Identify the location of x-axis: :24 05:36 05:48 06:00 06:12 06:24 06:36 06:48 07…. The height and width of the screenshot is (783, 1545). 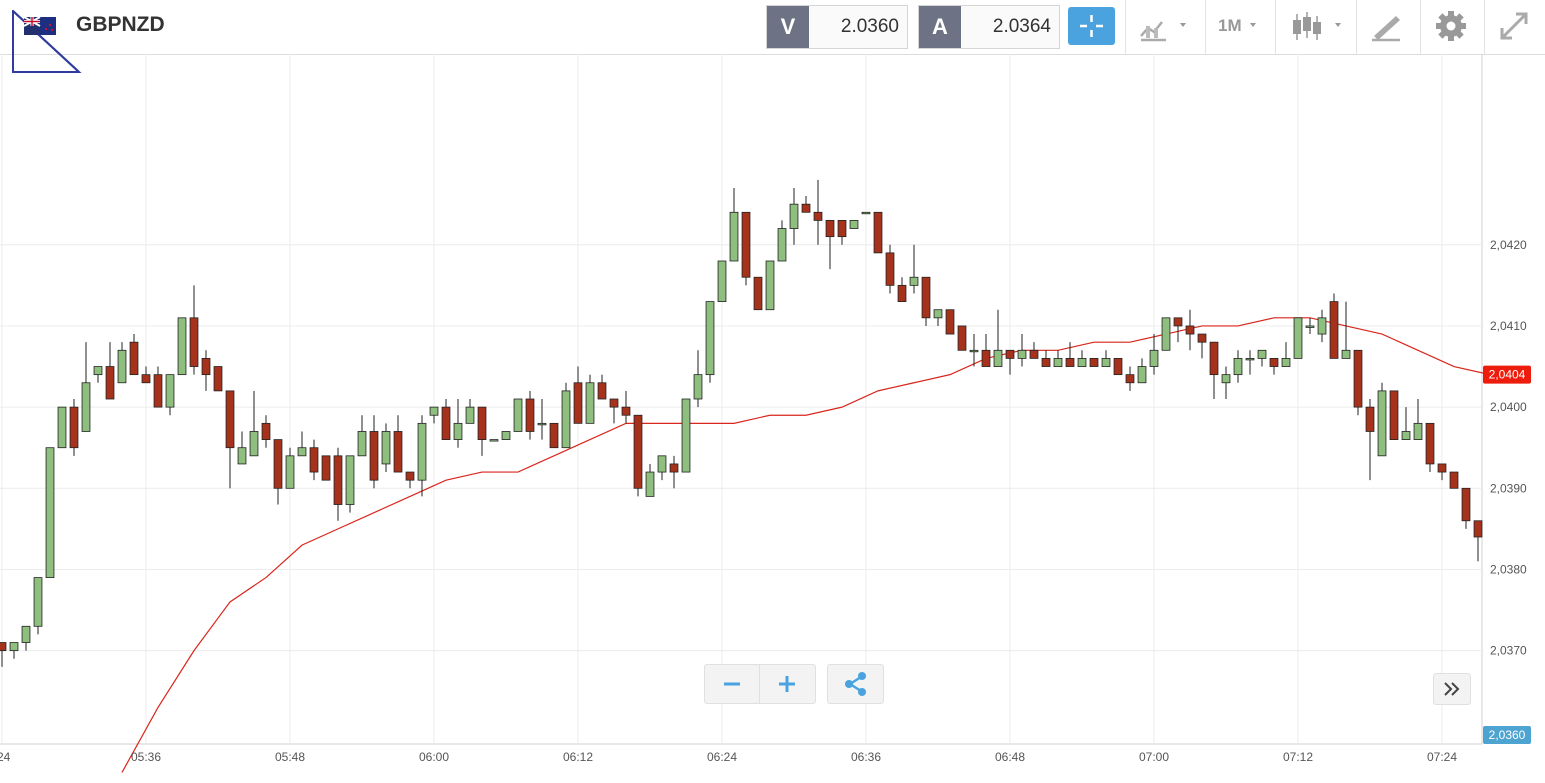
(728, 757).